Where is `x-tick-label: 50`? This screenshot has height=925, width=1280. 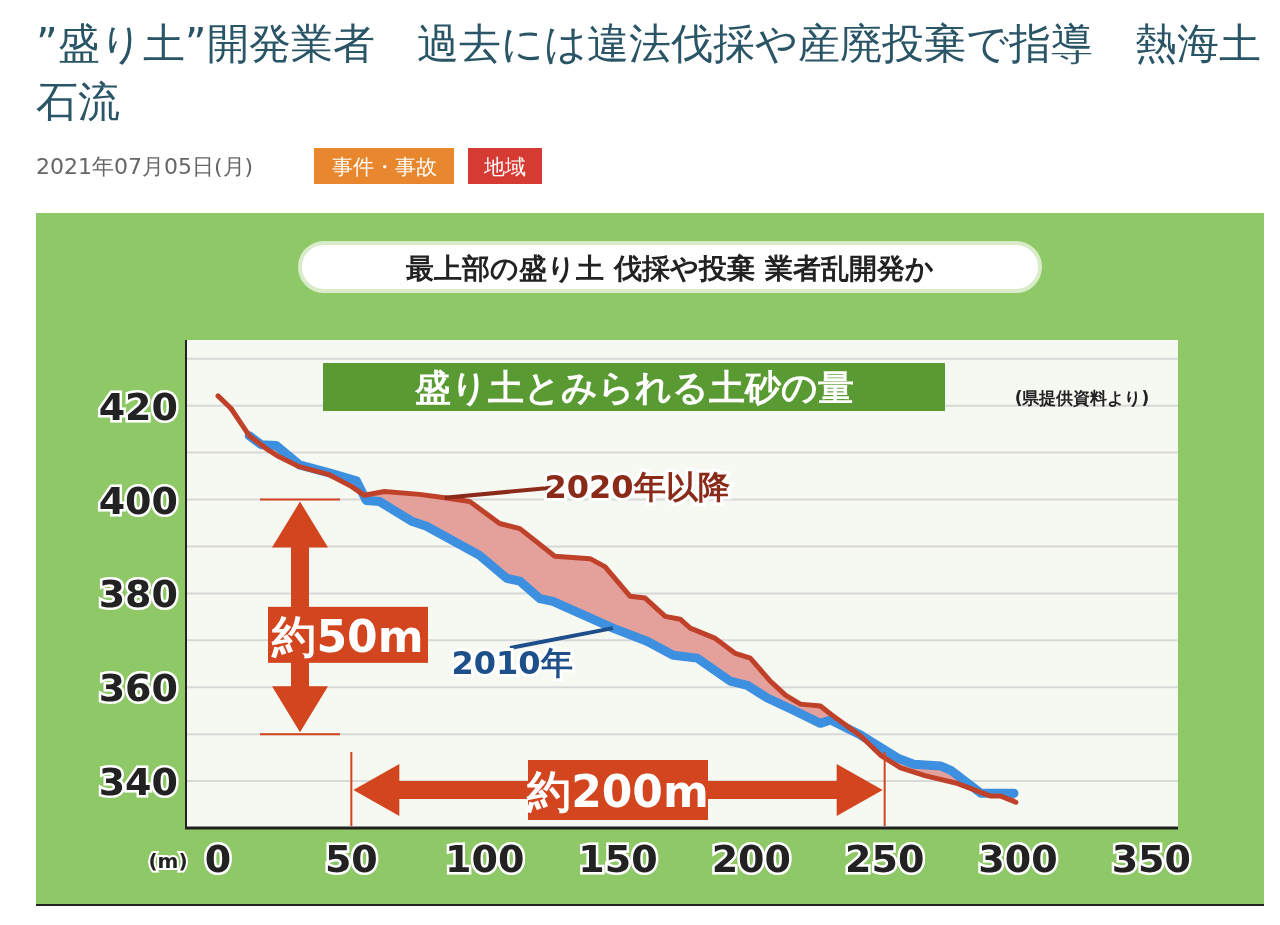 x-tick-label: 50 is located at coordinates (351, 859).